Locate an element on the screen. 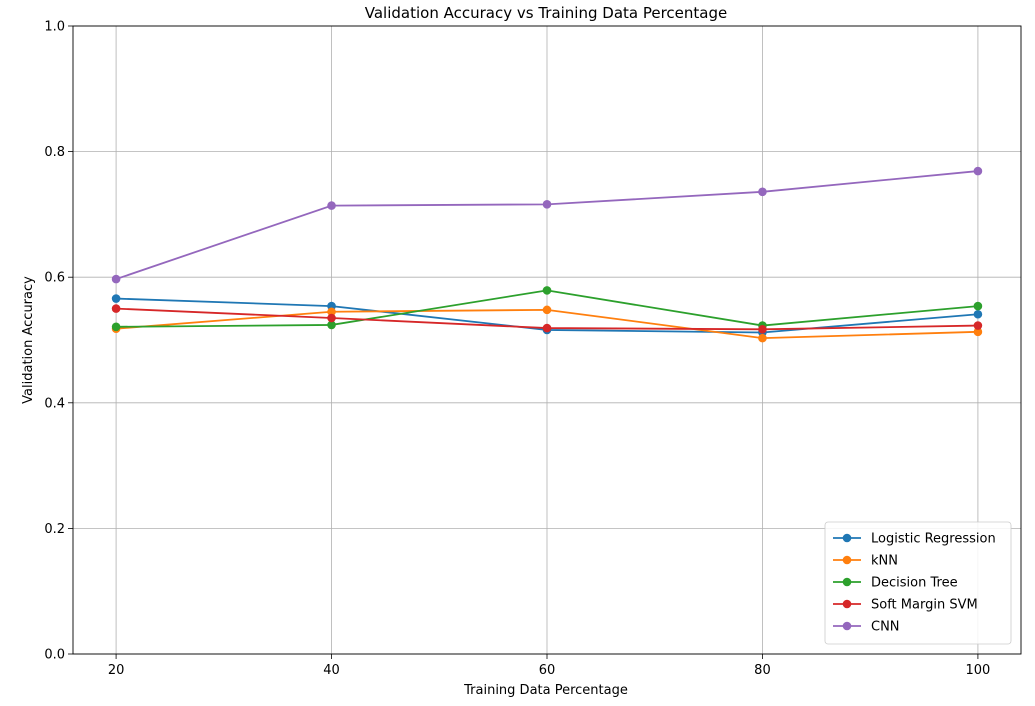  y-tick-label: 1.0 is located at coordinates (54, 27).